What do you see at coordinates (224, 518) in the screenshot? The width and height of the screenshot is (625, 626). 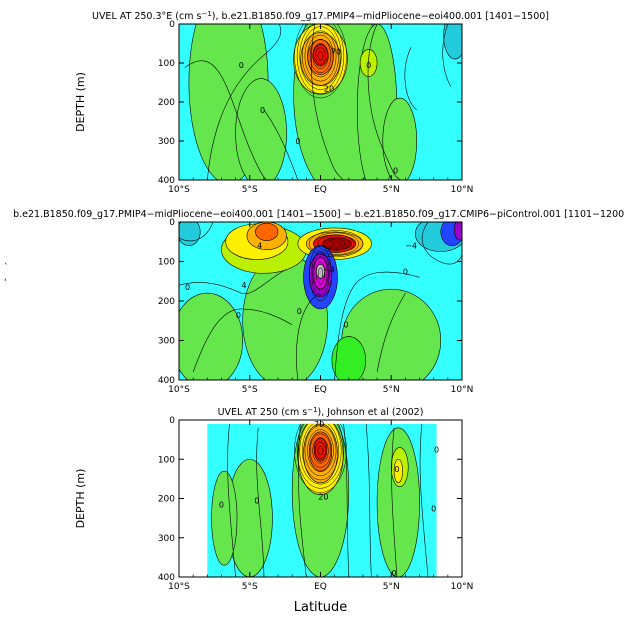 I see `fill-green-far-west` at bounding box center [224, 518].